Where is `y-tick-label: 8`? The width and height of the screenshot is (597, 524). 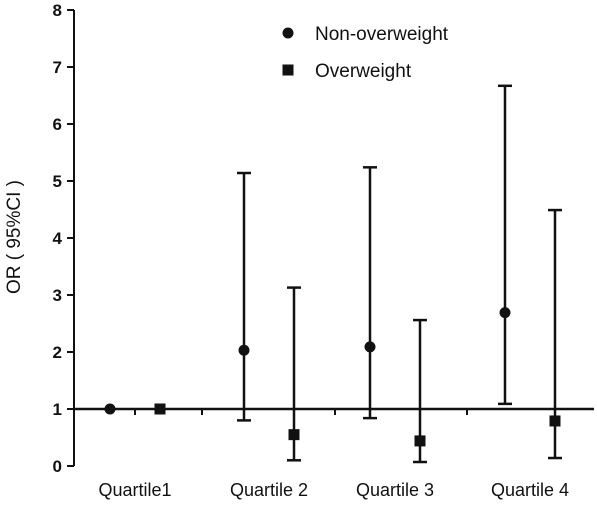
y-tick-label: 8 is located at coordinates (57, 10).